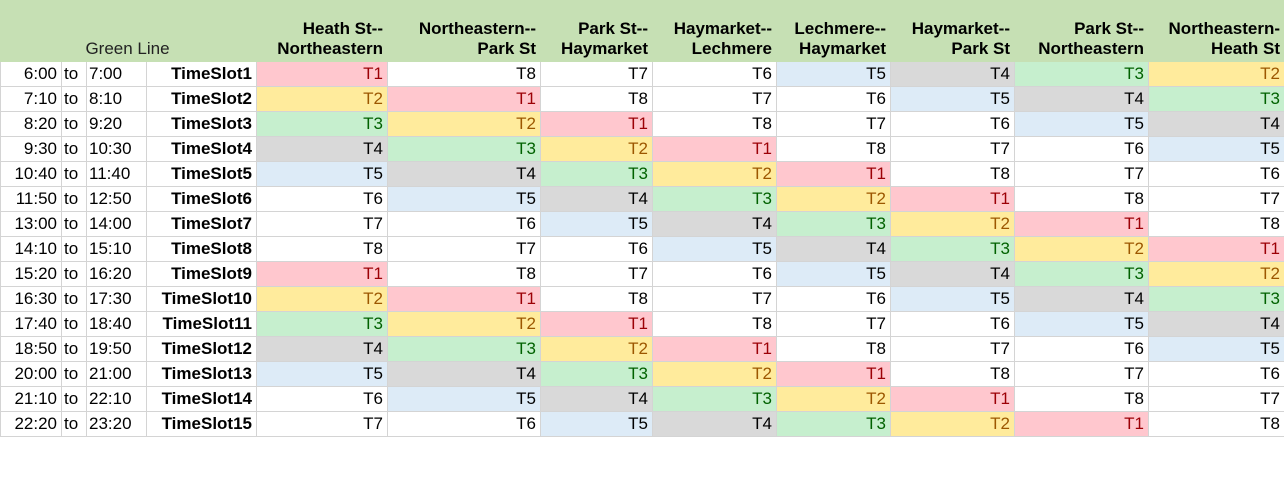  I want to click on start-time-cell: 10:40, so click(31, 174).